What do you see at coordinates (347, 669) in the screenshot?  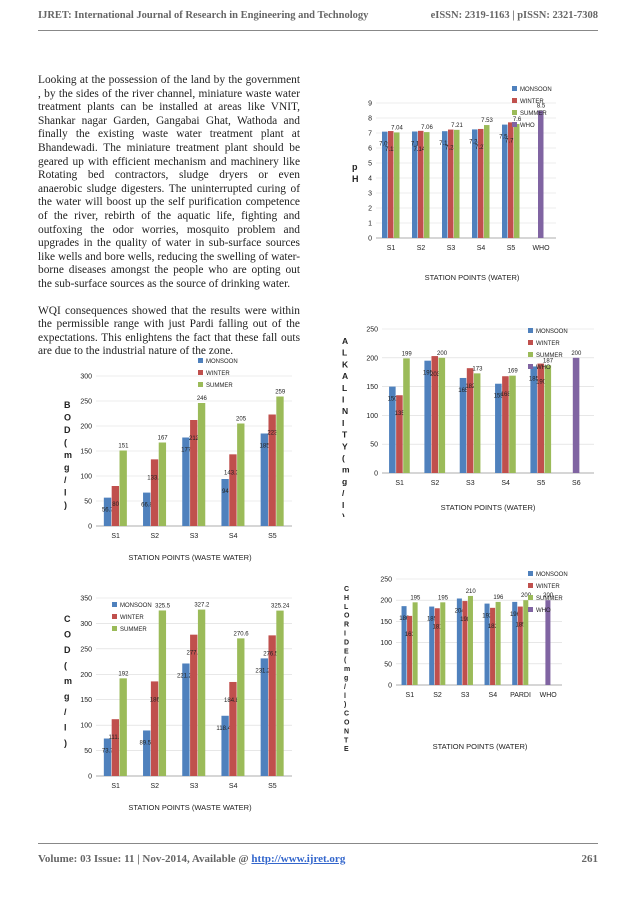 I see `ylabel-letter: m` at bounding box center [347, 669].